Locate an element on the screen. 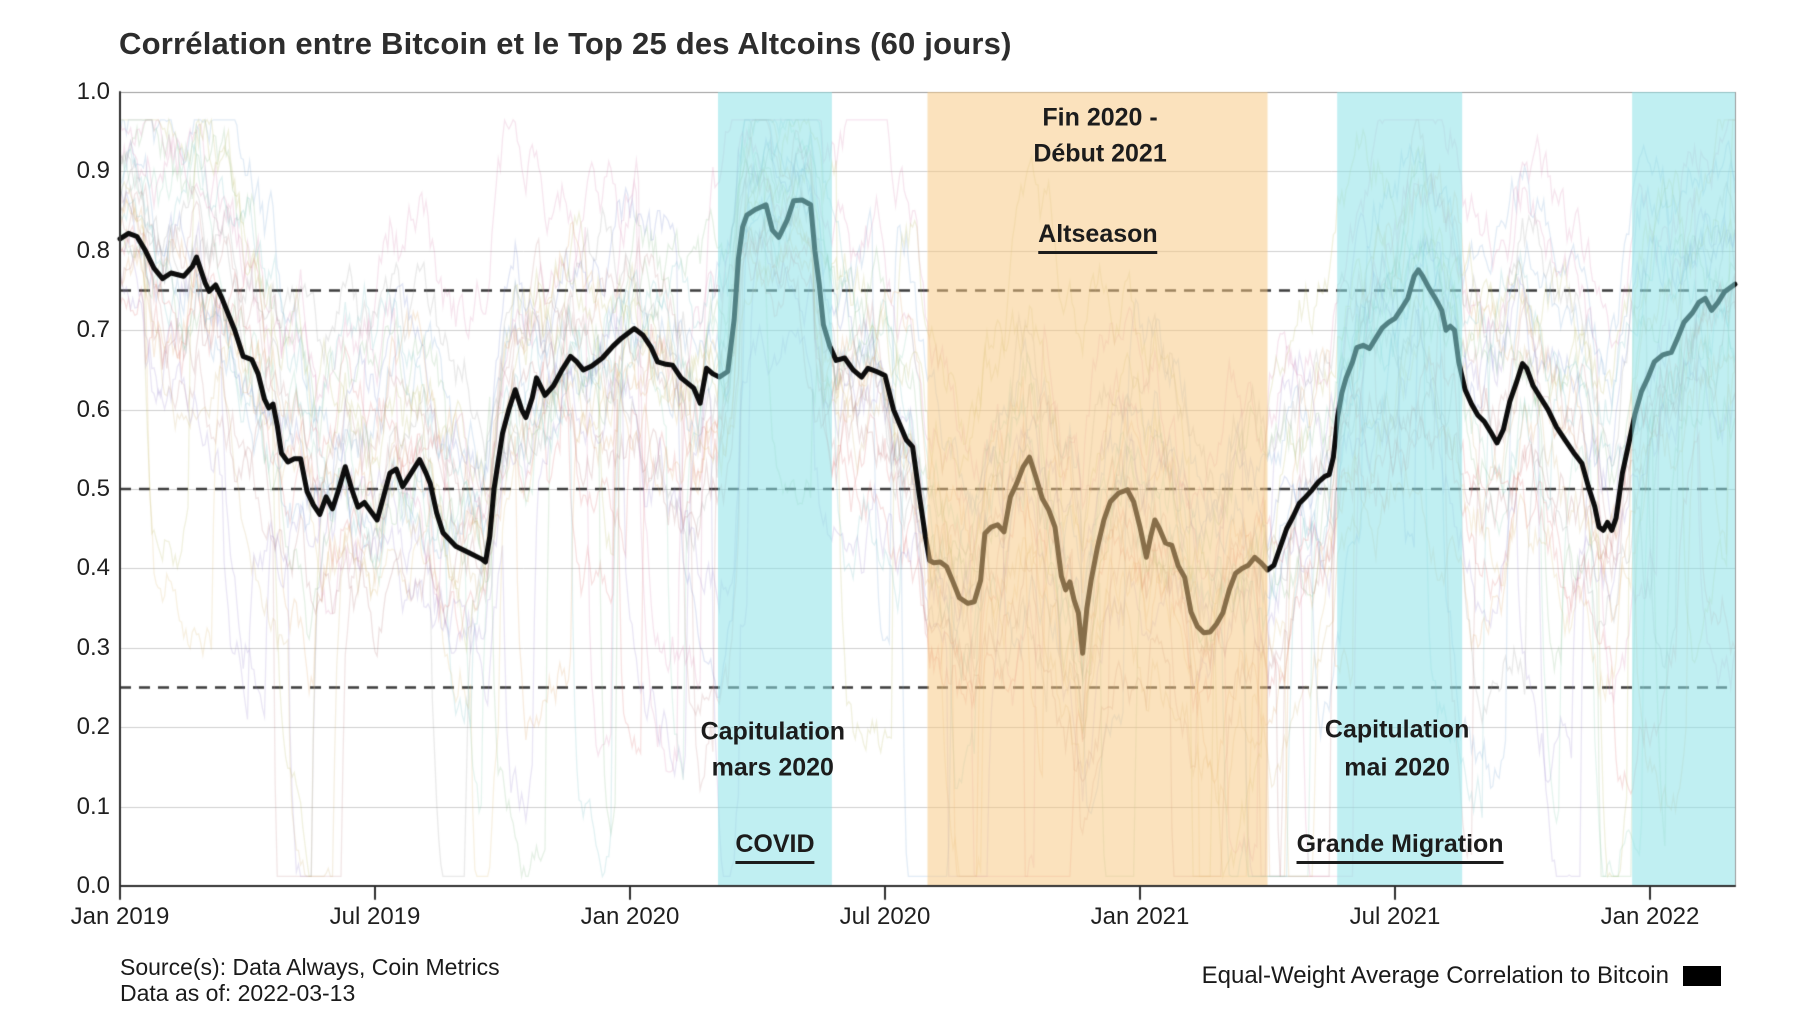 This screenshot has height=1013, width=1800. x-tick-label-jan-2021: Jan 2021 is located at coordinates (1140, 916).